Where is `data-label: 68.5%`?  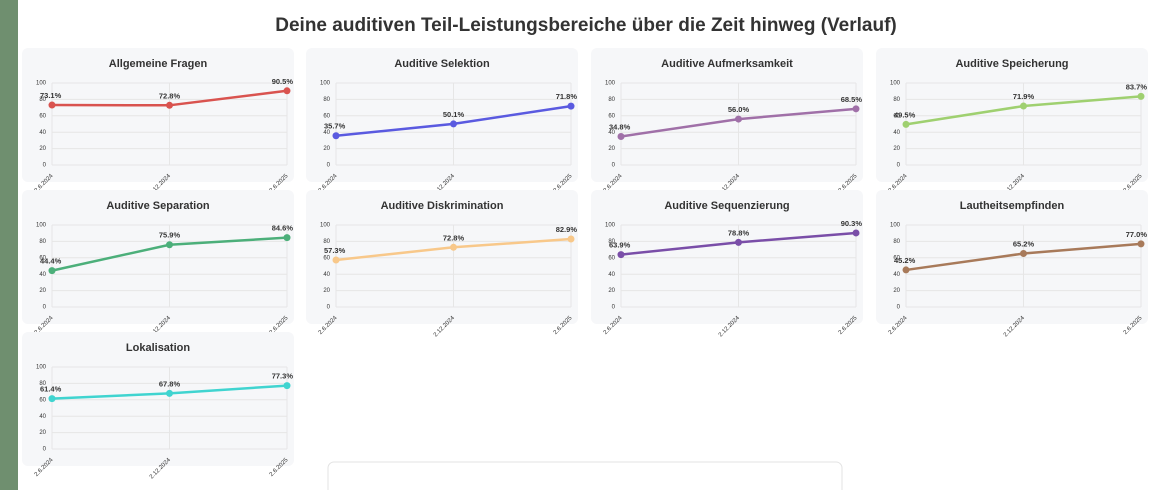 data-label: 68.5% is located at coordinates (852, 99).